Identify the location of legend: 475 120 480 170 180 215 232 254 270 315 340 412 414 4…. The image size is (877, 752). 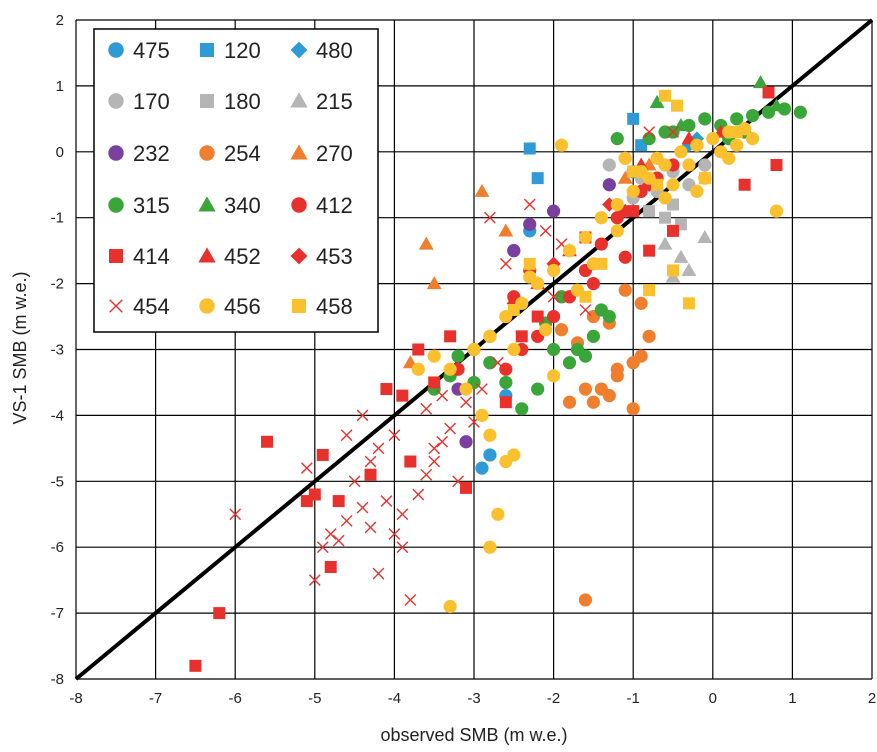
(236, 180).